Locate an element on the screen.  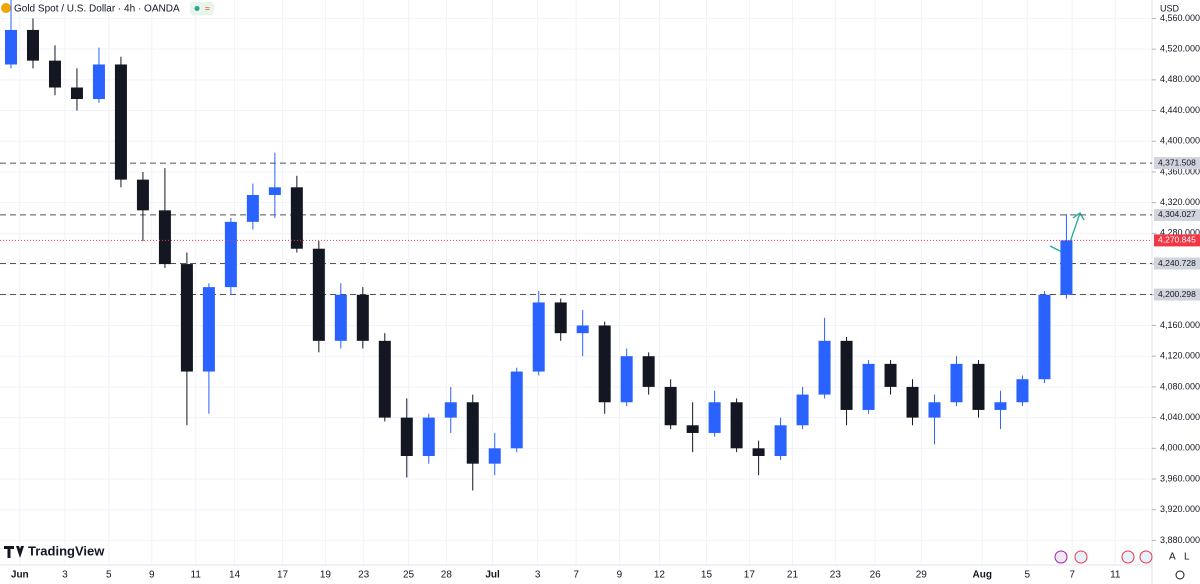
x-tick-label: 29 is located at coordinates (922, 575).